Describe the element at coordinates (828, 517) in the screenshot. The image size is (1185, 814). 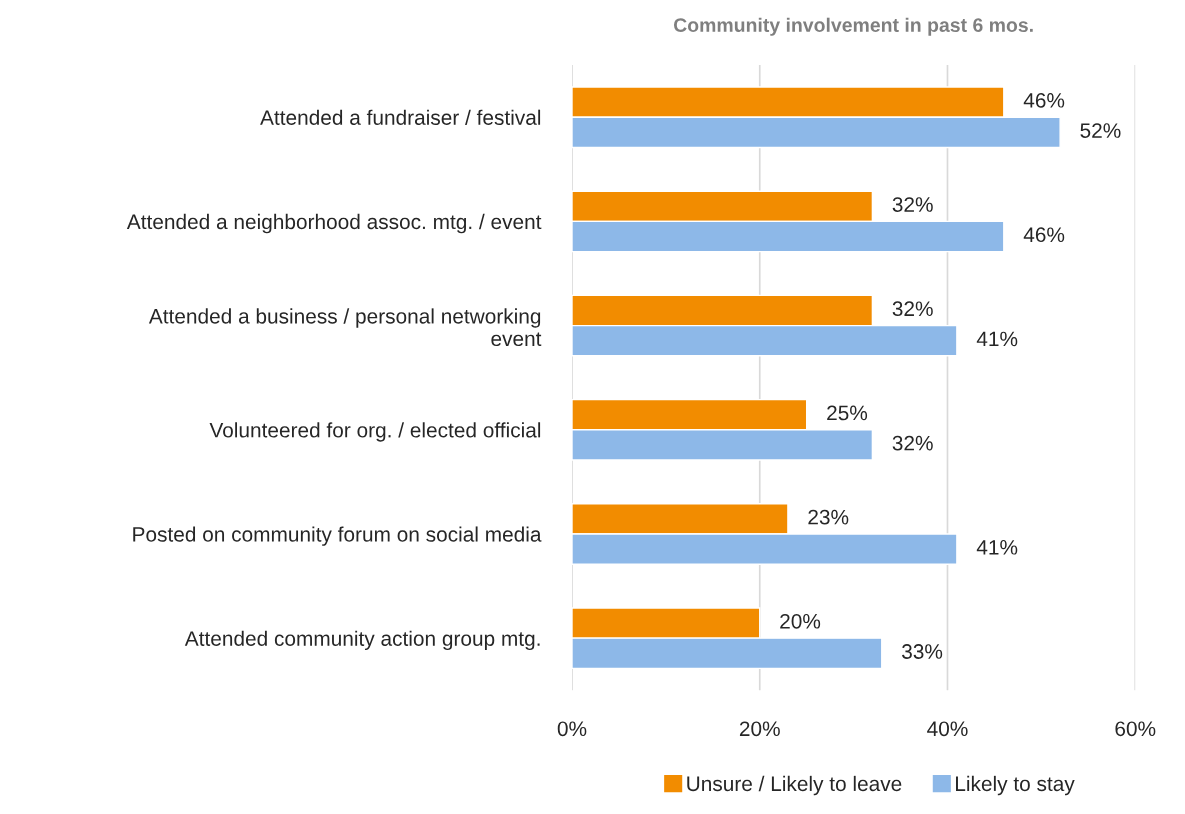
I see `data-label: 23%` at that location.